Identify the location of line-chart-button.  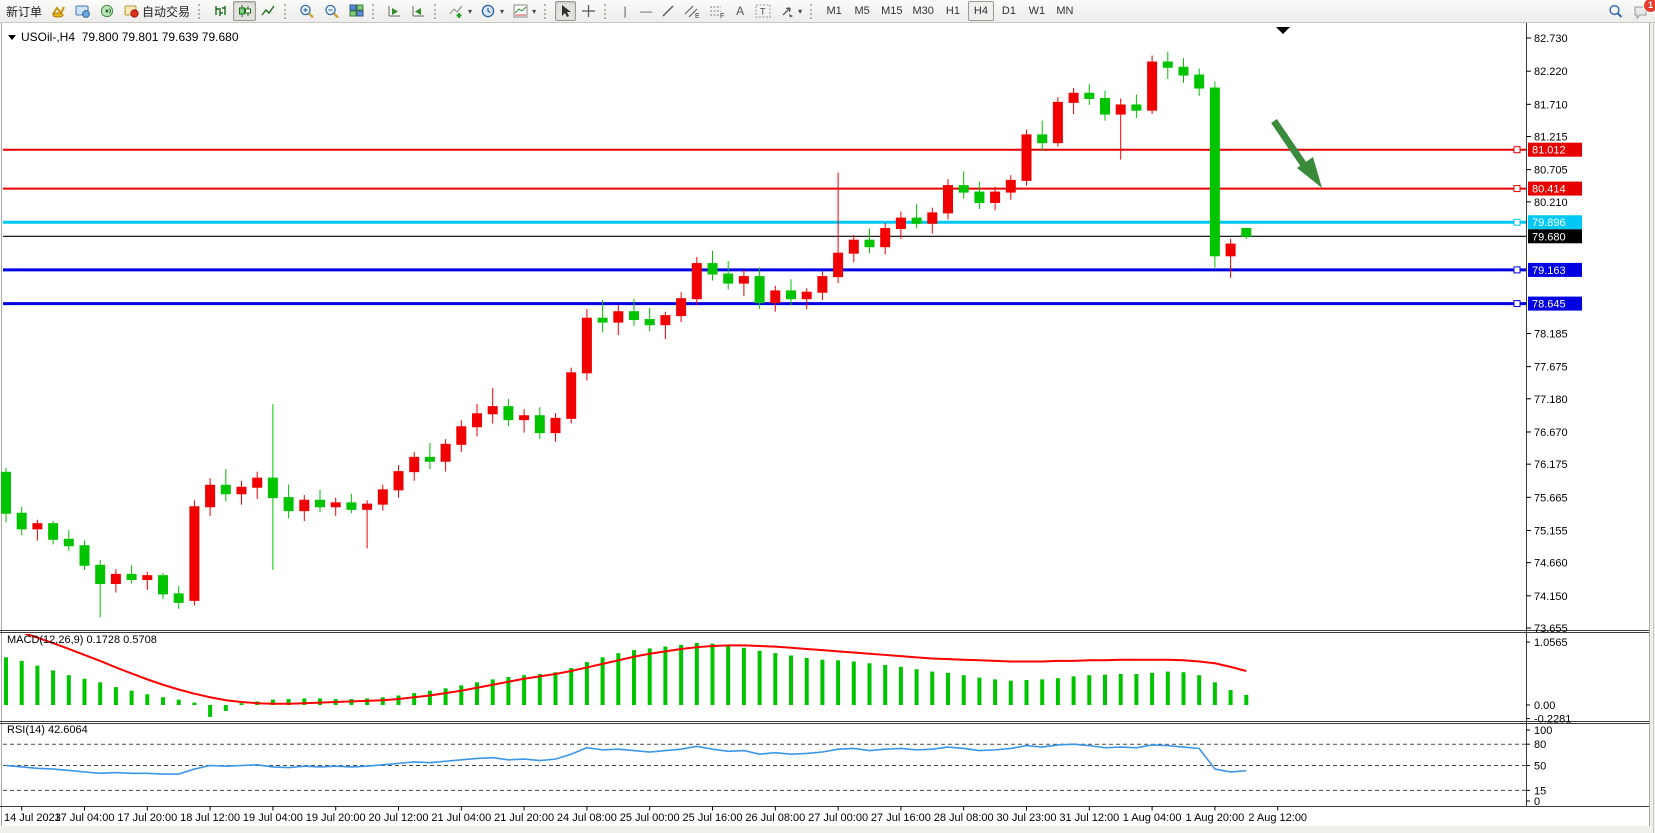
(268, 11).